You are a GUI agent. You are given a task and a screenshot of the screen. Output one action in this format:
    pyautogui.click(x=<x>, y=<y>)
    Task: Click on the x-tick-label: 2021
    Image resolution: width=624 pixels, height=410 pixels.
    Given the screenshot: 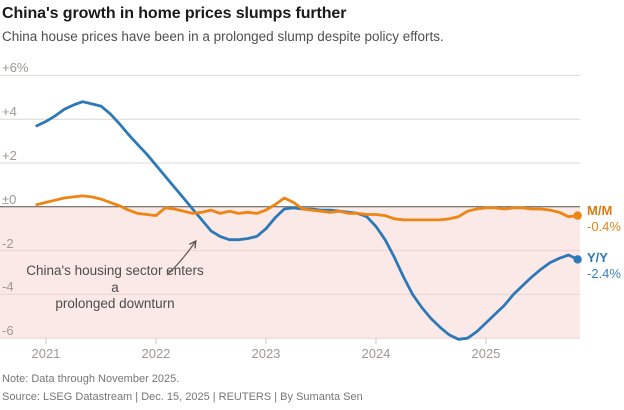 What is the action you would take?
    pyautogui.click(x=46, y=353)
    